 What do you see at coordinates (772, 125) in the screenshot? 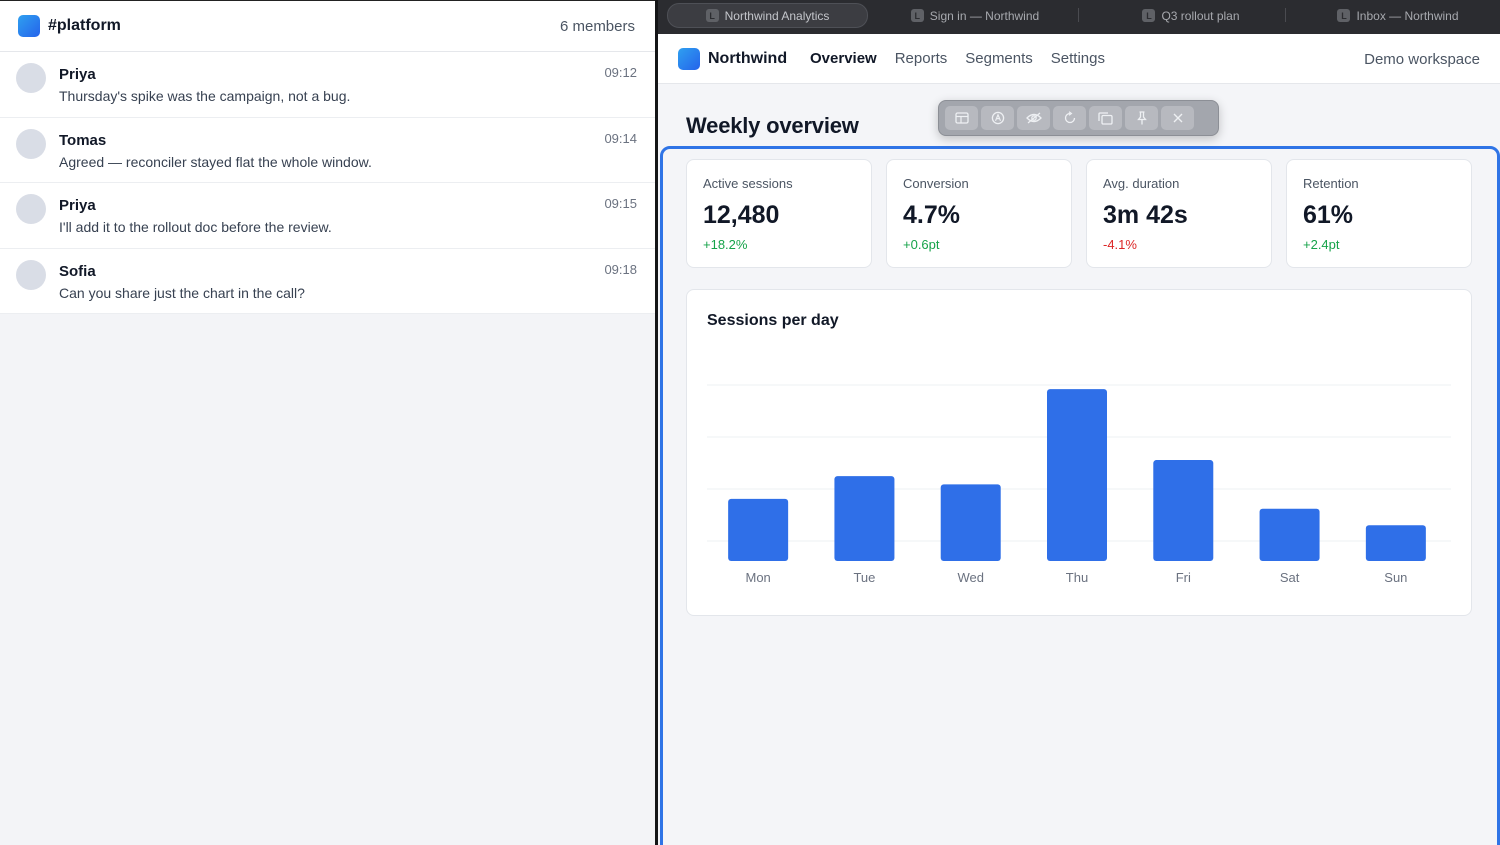
I see `page-title: Weekly overview` at bounding box center [772, 125].